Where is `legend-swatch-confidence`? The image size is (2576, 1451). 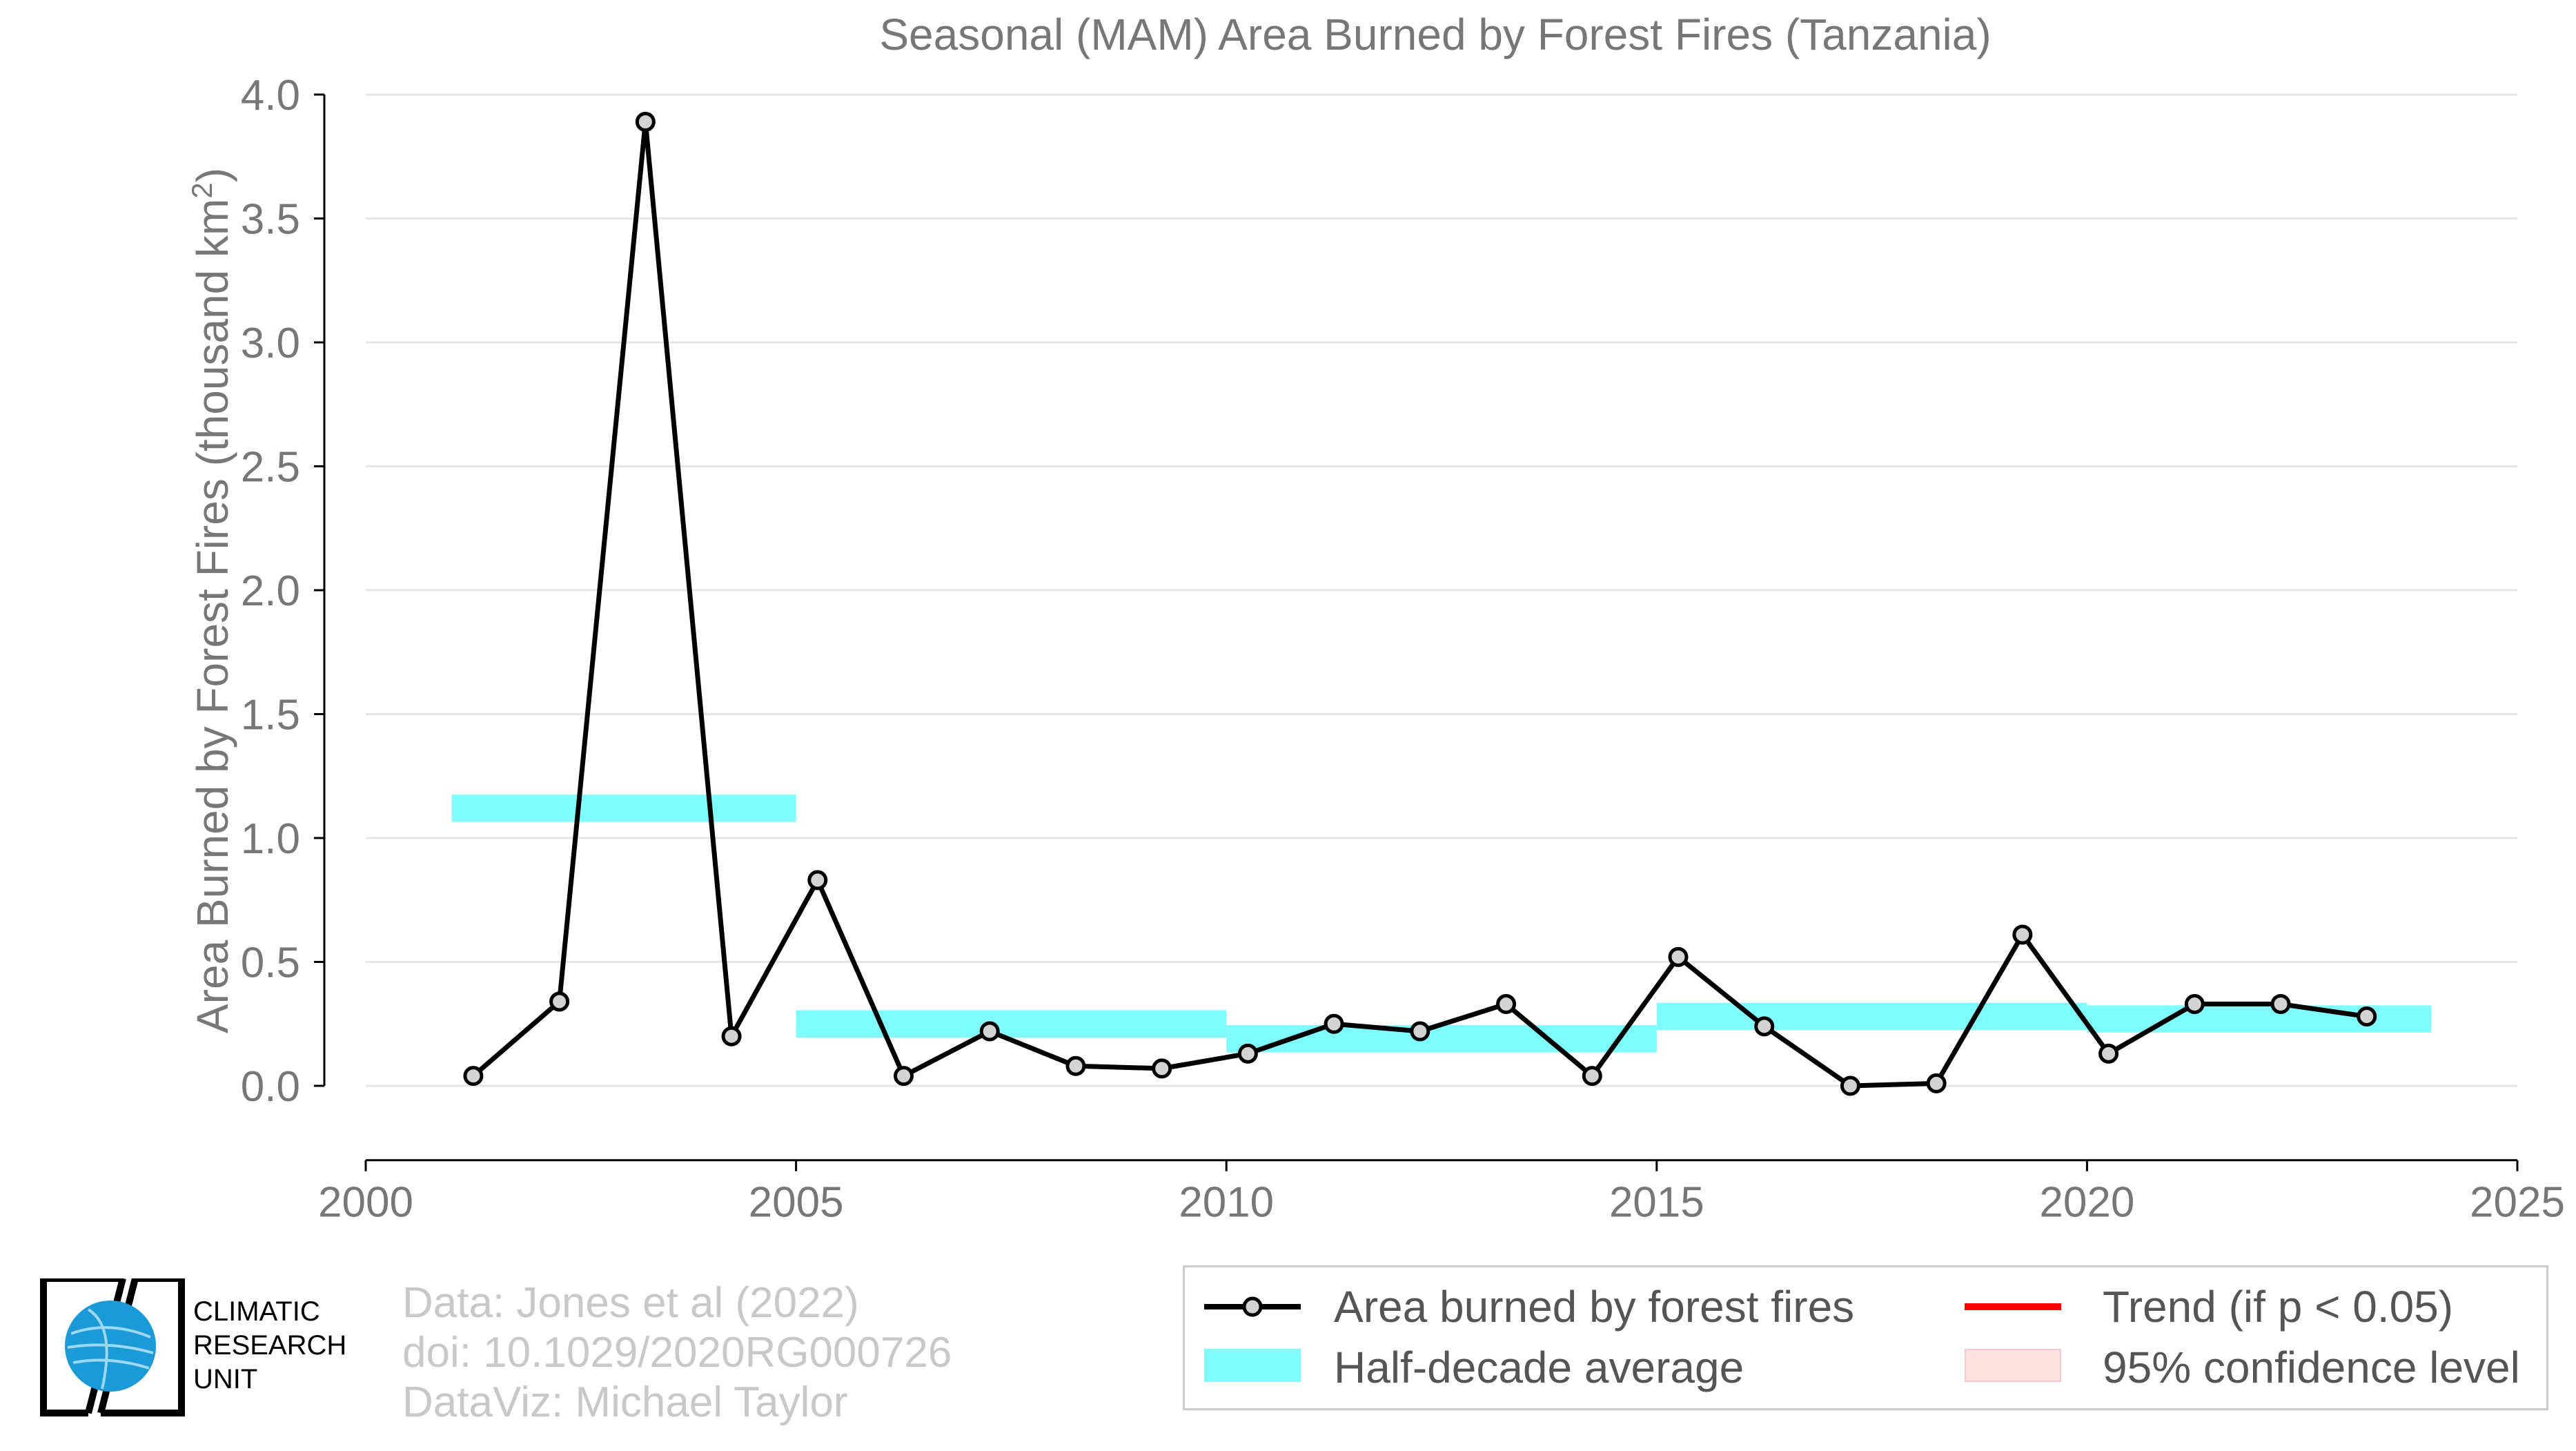 legend-swatch-confidence is located at coordinates (2013, 1365).